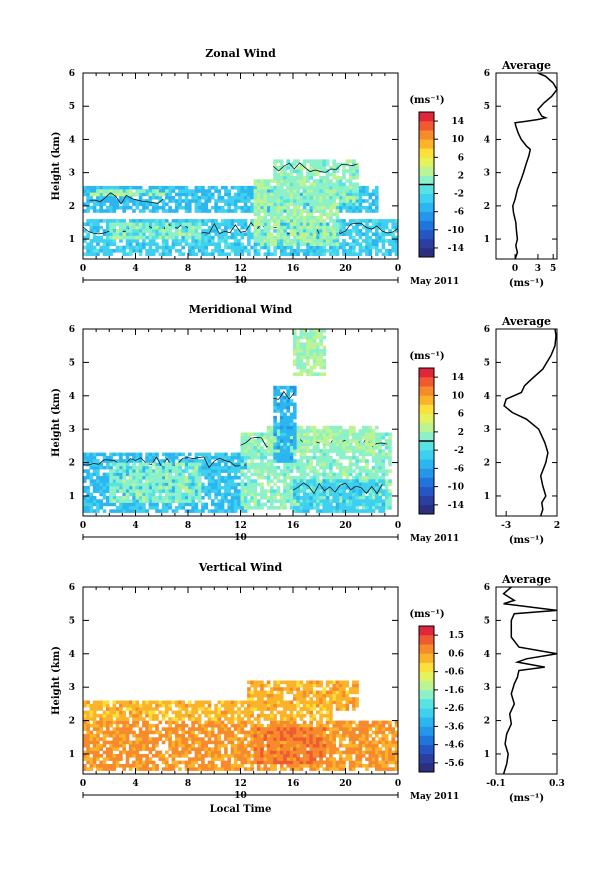 The image size is (612, 873). What do you see at coordinates (426, 373) in the screenshot?
I see `colorbar-bin` at bounding box center [426, 373].